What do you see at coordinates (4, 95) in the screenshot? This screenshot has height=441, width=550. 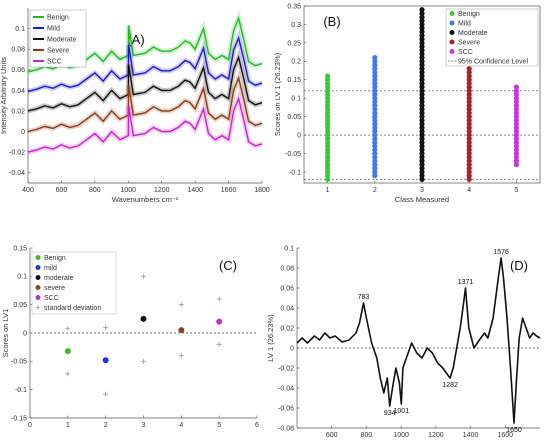 I see `y-axis-label: Intensity Arbitrary Units` at bounding box center [4, 95].